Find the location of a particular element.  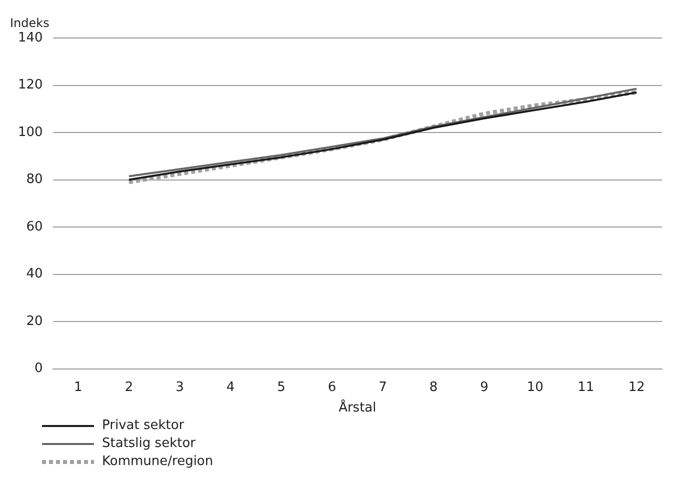

y-tick-label: 100 is located at coordinates (30, 132).